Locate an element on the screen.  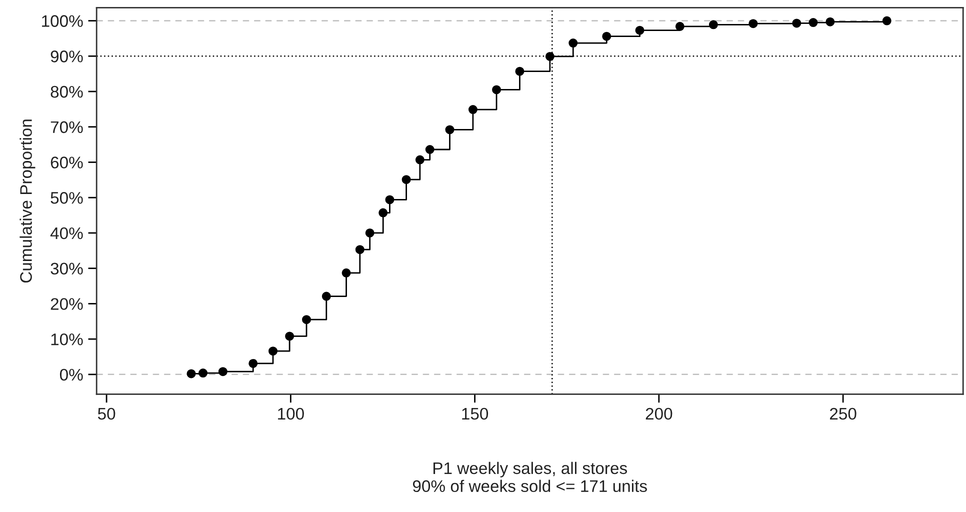
y-tick-label: 20% is located at coordinates (66, 304).